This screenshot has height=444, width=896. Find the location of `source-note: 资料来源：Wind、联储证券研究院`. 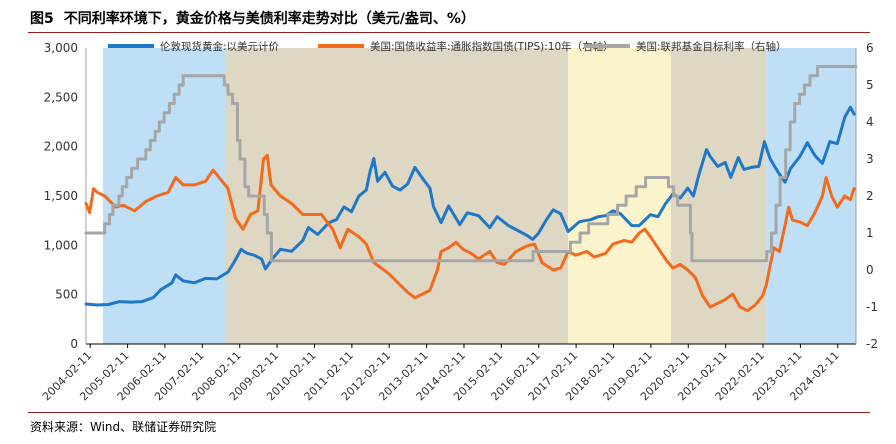

source-note: 资料来源：Wind、联储证券研究院 is located at coordinates (123, 427).